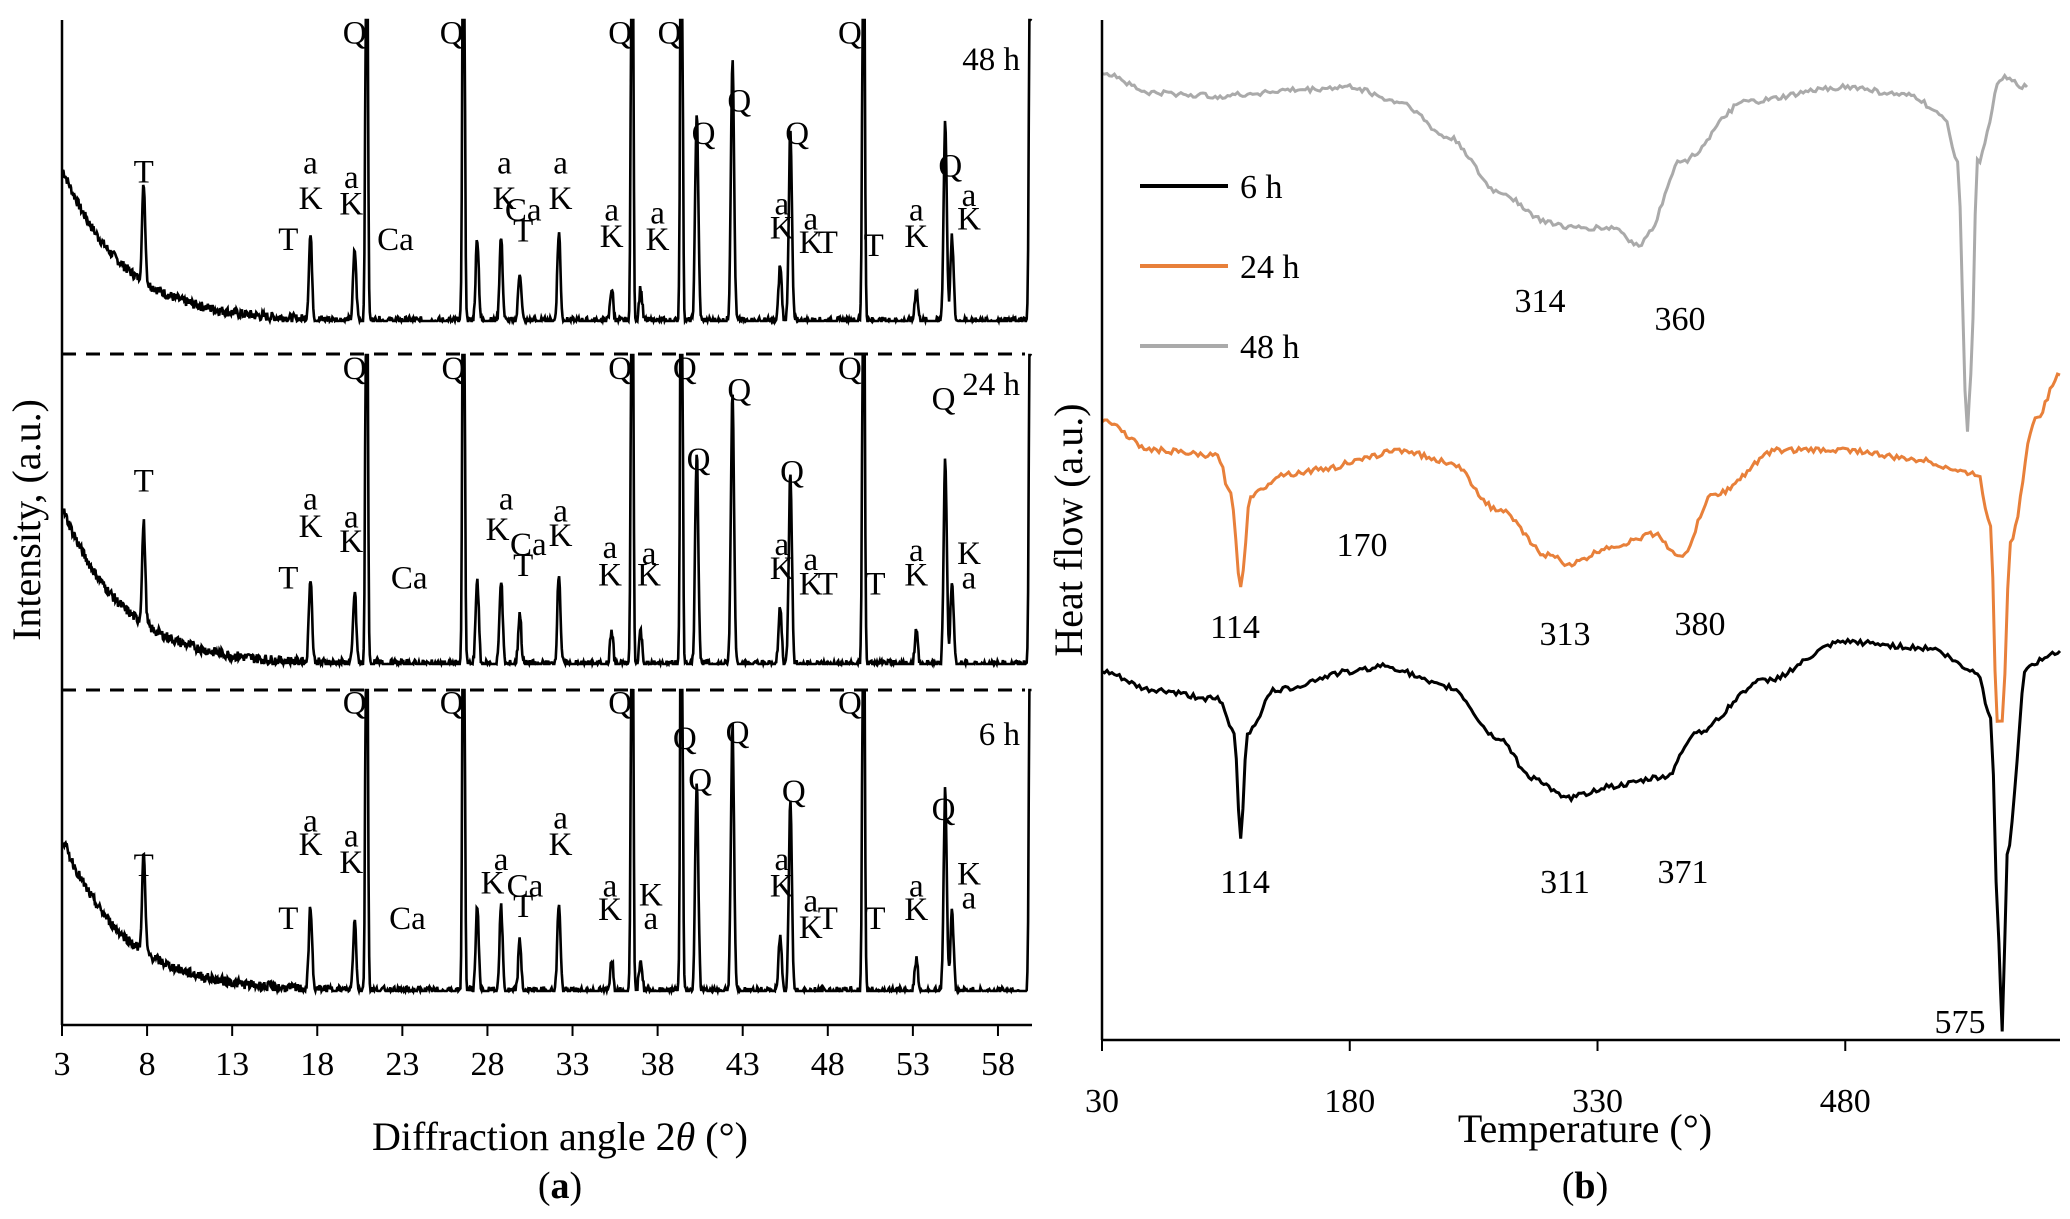  I want to click on panel-a-caption-letter: a, so click(560, 1186).